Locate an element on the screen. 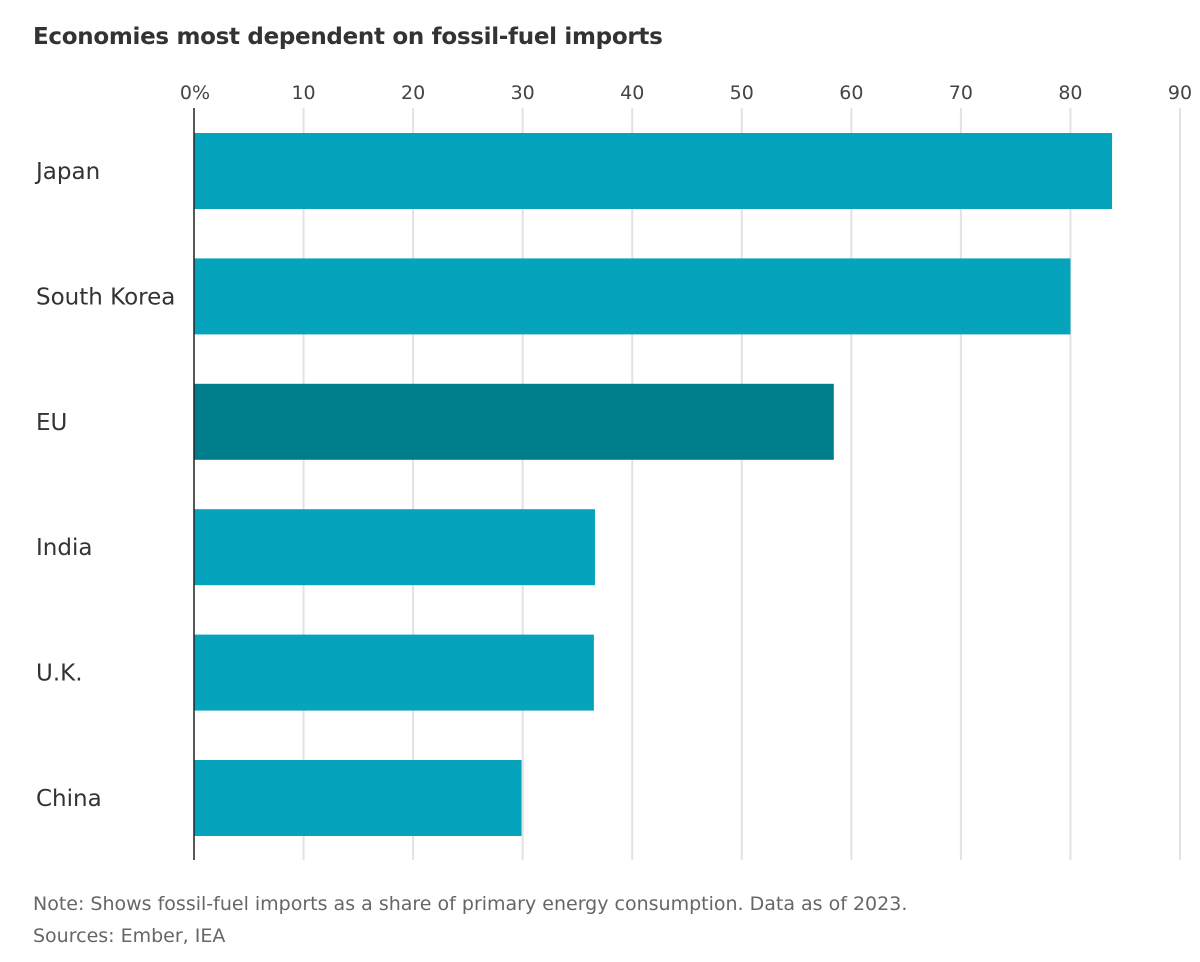 This screenshot has width=1200, height=962. category-label: U.K. is located at coordinates (59, 674).